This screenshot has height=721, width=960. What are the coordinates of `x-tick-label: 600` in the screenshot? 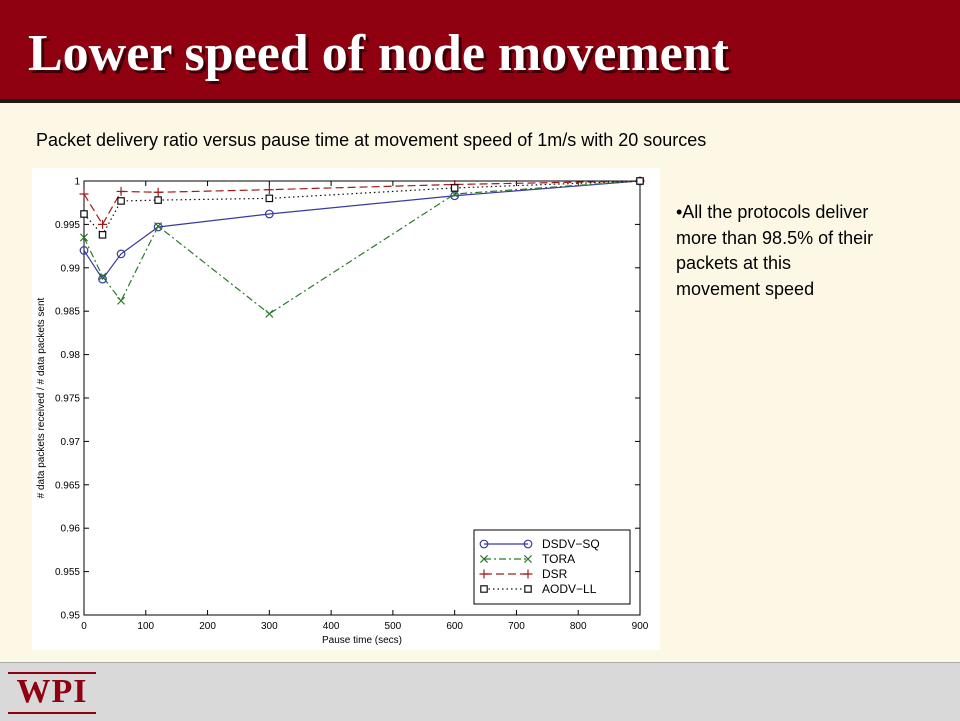 It's located at (454, 626).